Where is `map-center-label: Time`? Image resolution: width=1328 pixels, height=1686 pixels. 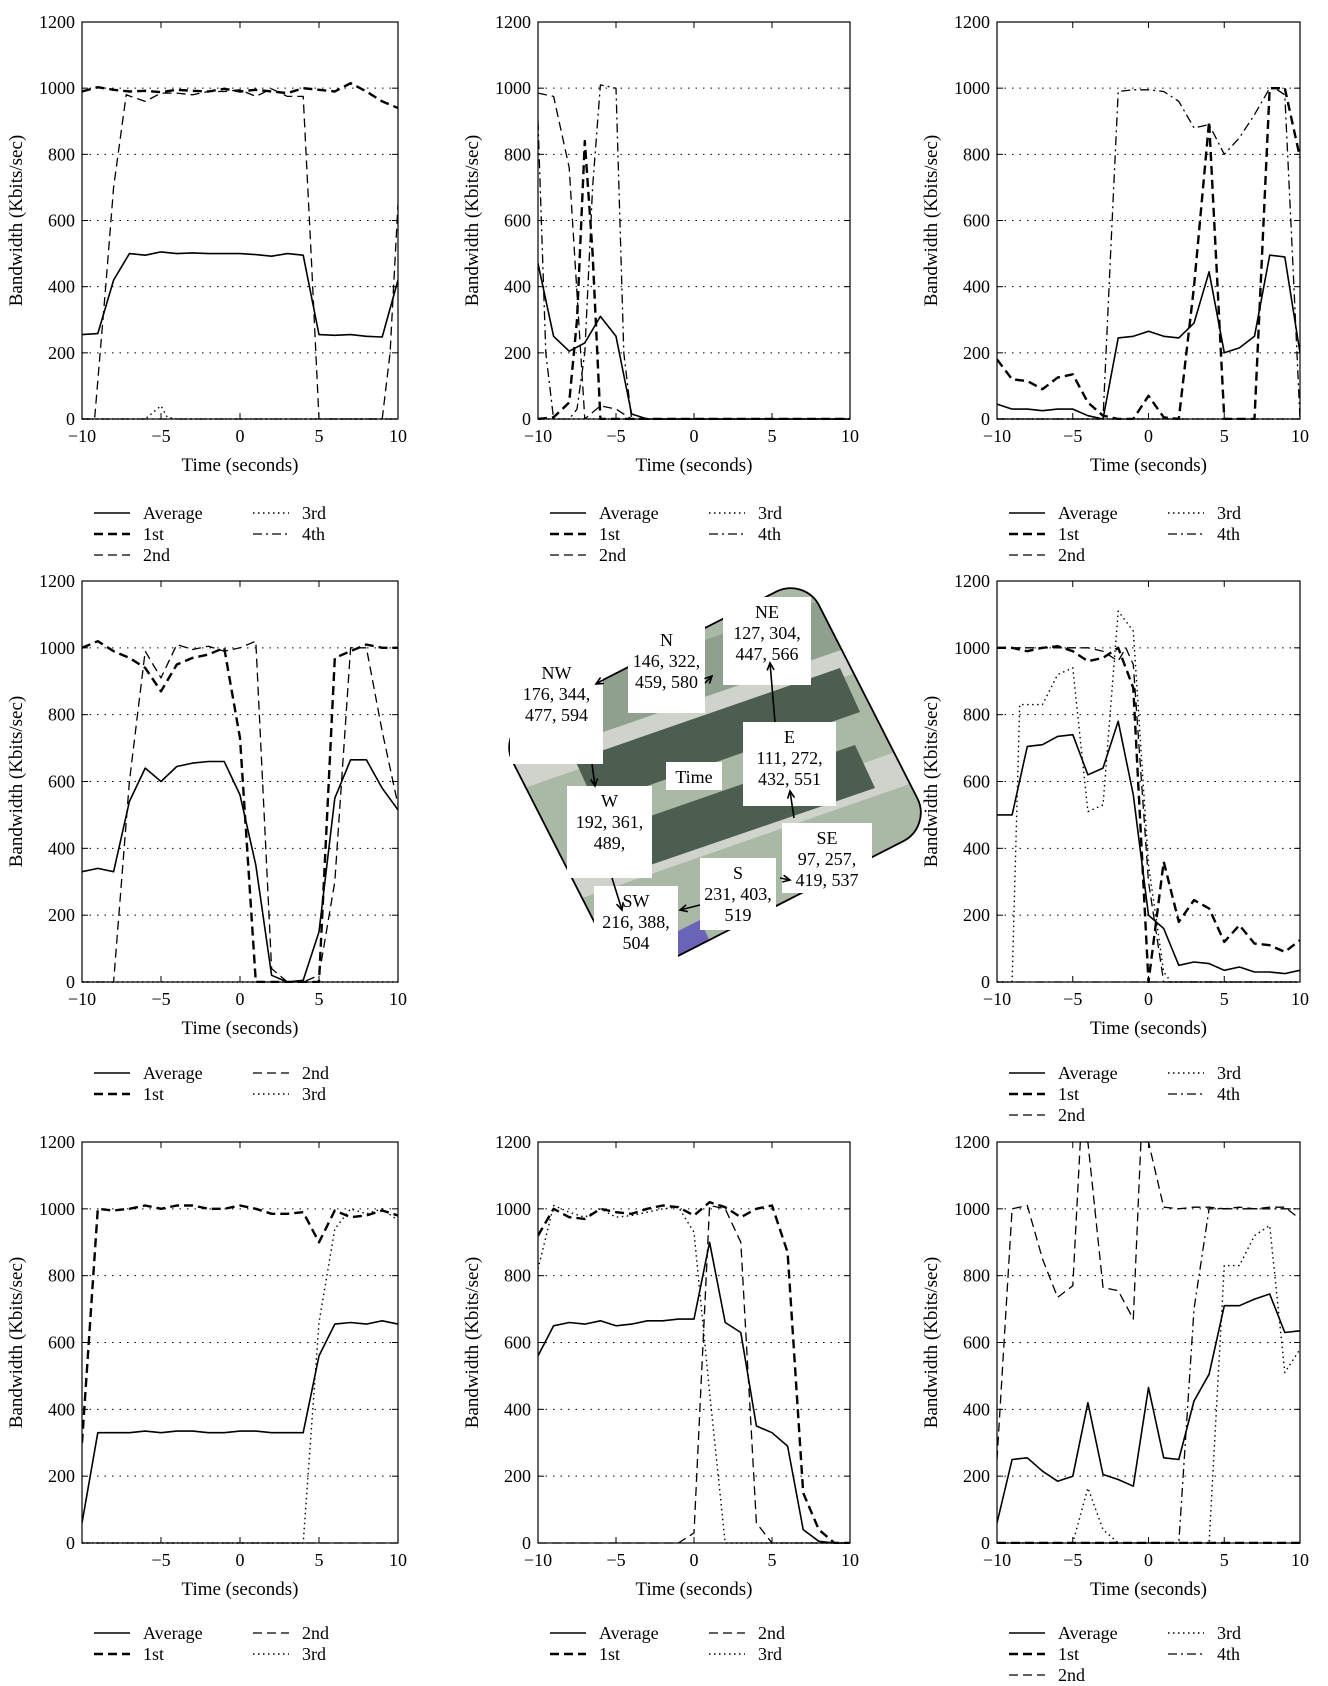
map-center-label: Time is located at coordinates (694, 776).